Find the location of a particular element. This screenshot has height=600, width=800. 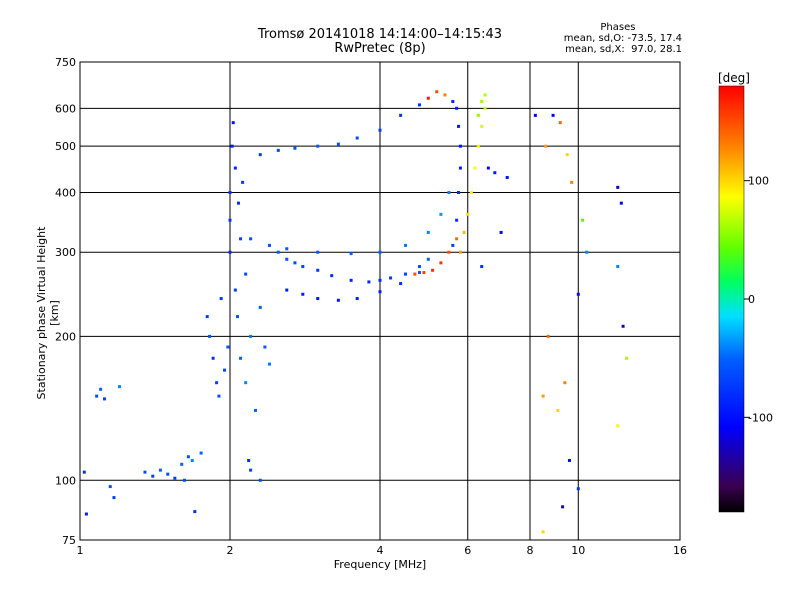

phases-o-stats: mean, sd,O: -73.5, 17.4 is located at coordinates (622, 38).